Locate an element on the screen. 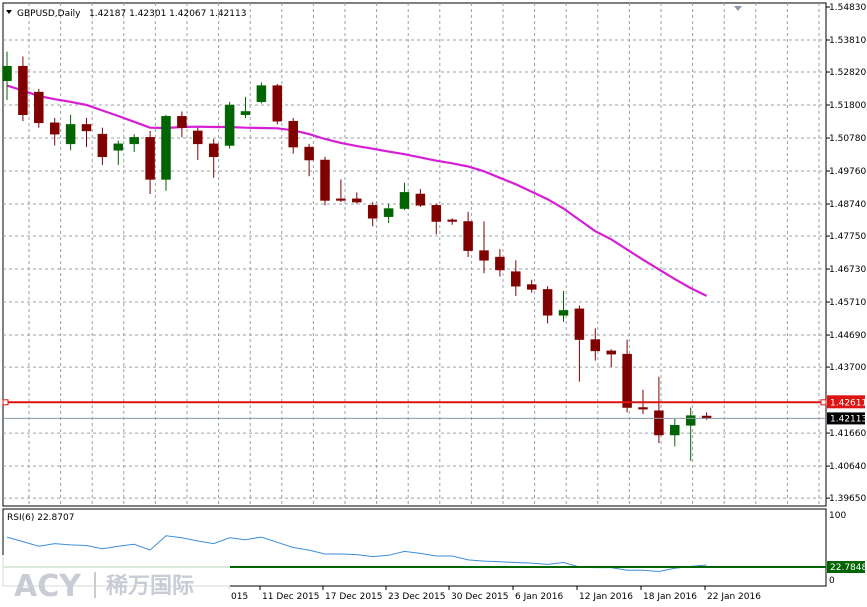  hline-right-handle is located at coordinates (823, 402).